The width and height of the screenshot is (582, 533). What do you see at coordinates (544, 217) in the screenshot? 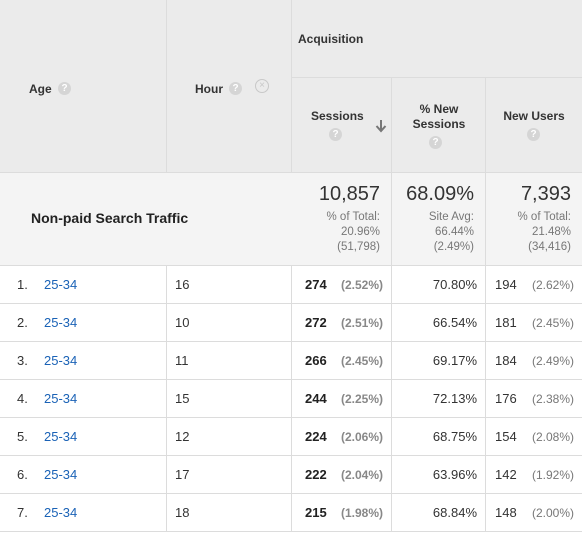
I see `new-users-total-caption: % of Total:` at bounding box center [544, 217].